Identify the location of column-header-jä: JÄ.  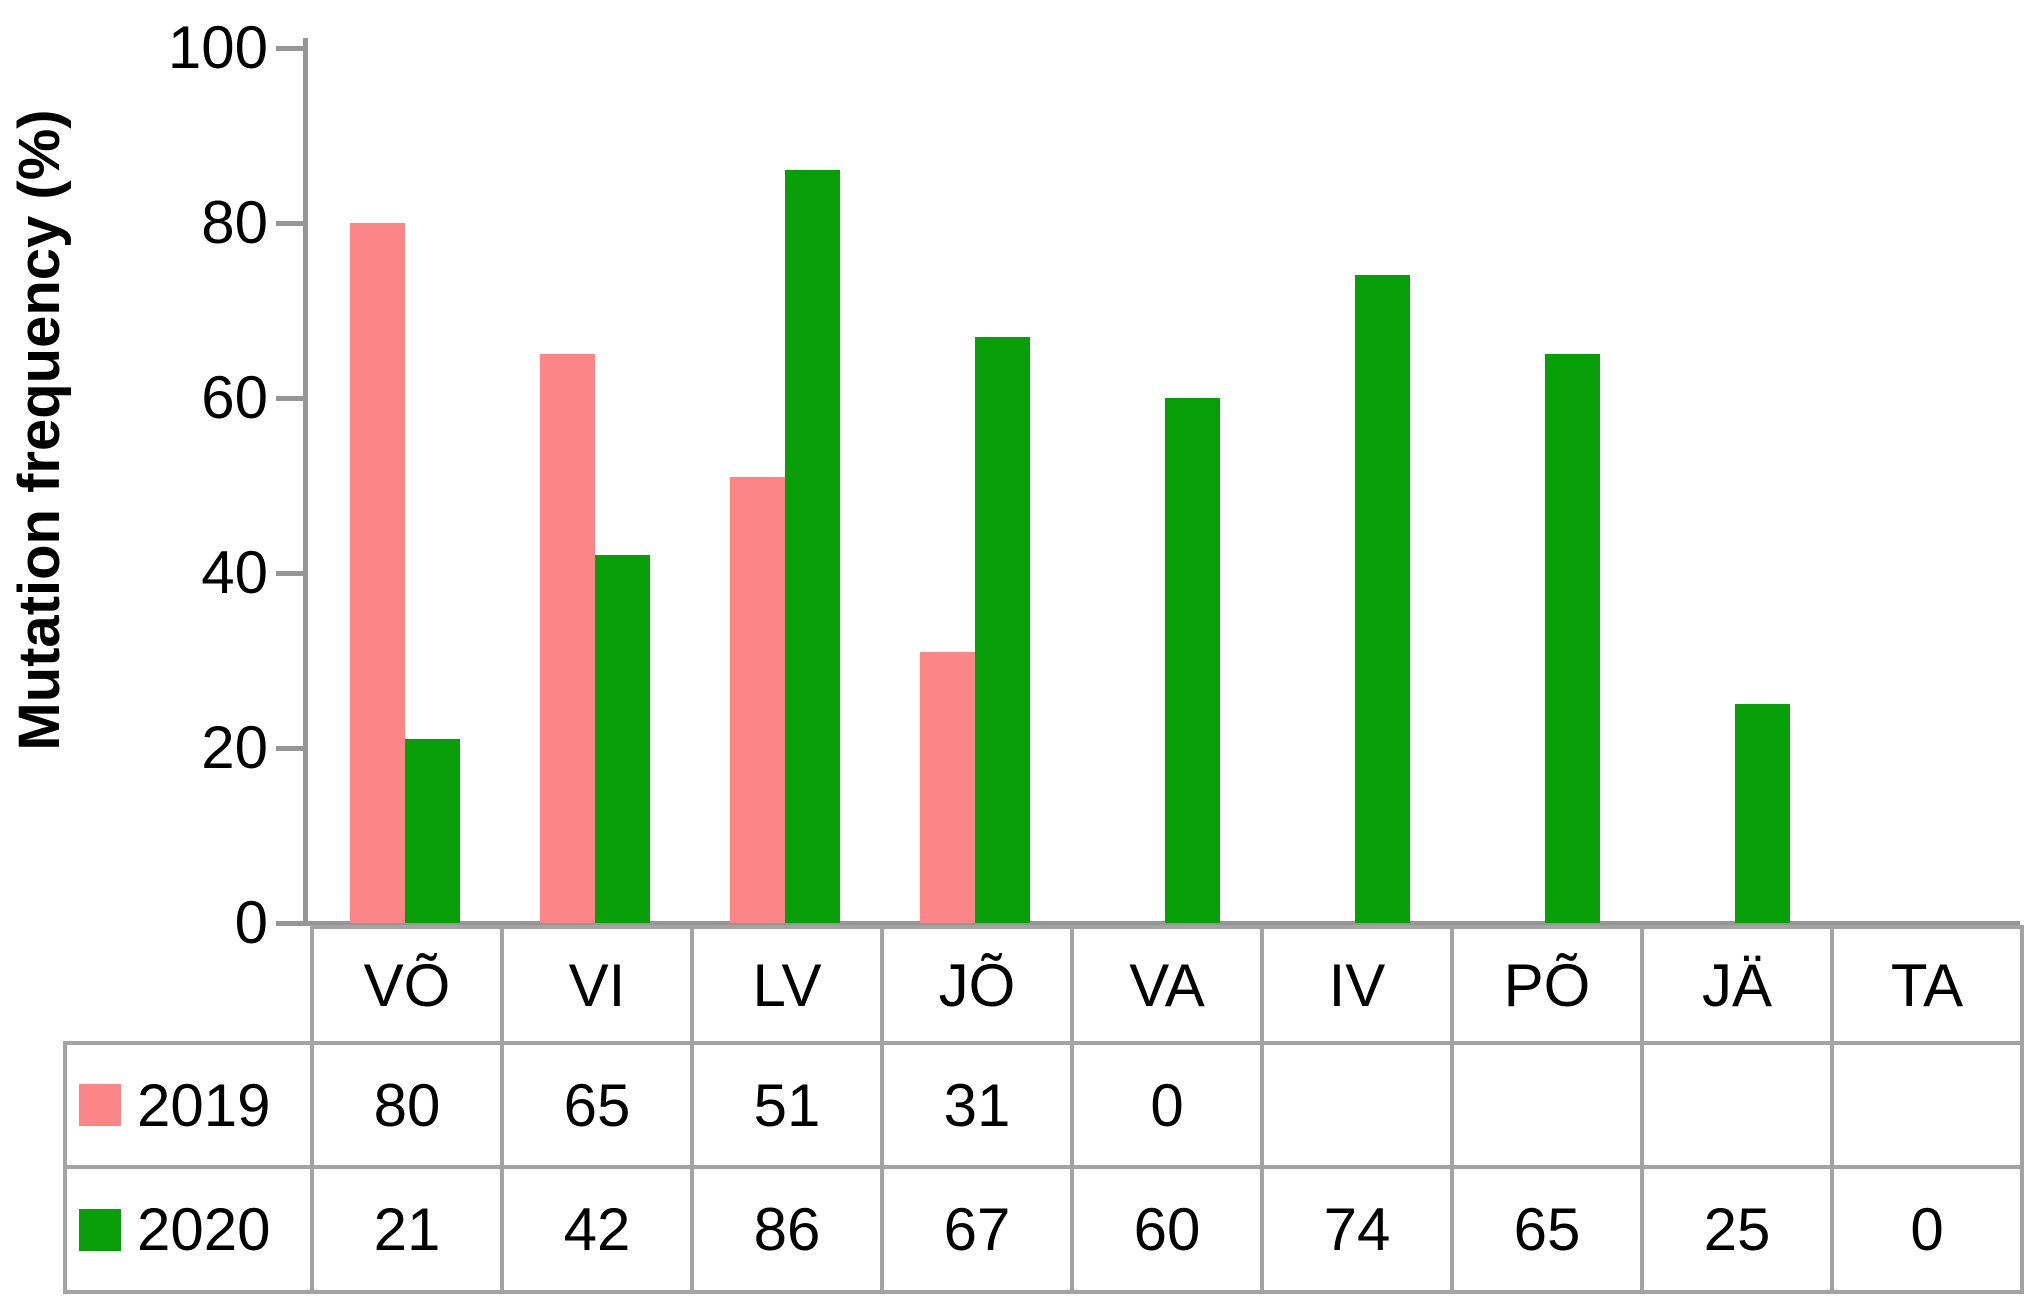
(1737, 985).